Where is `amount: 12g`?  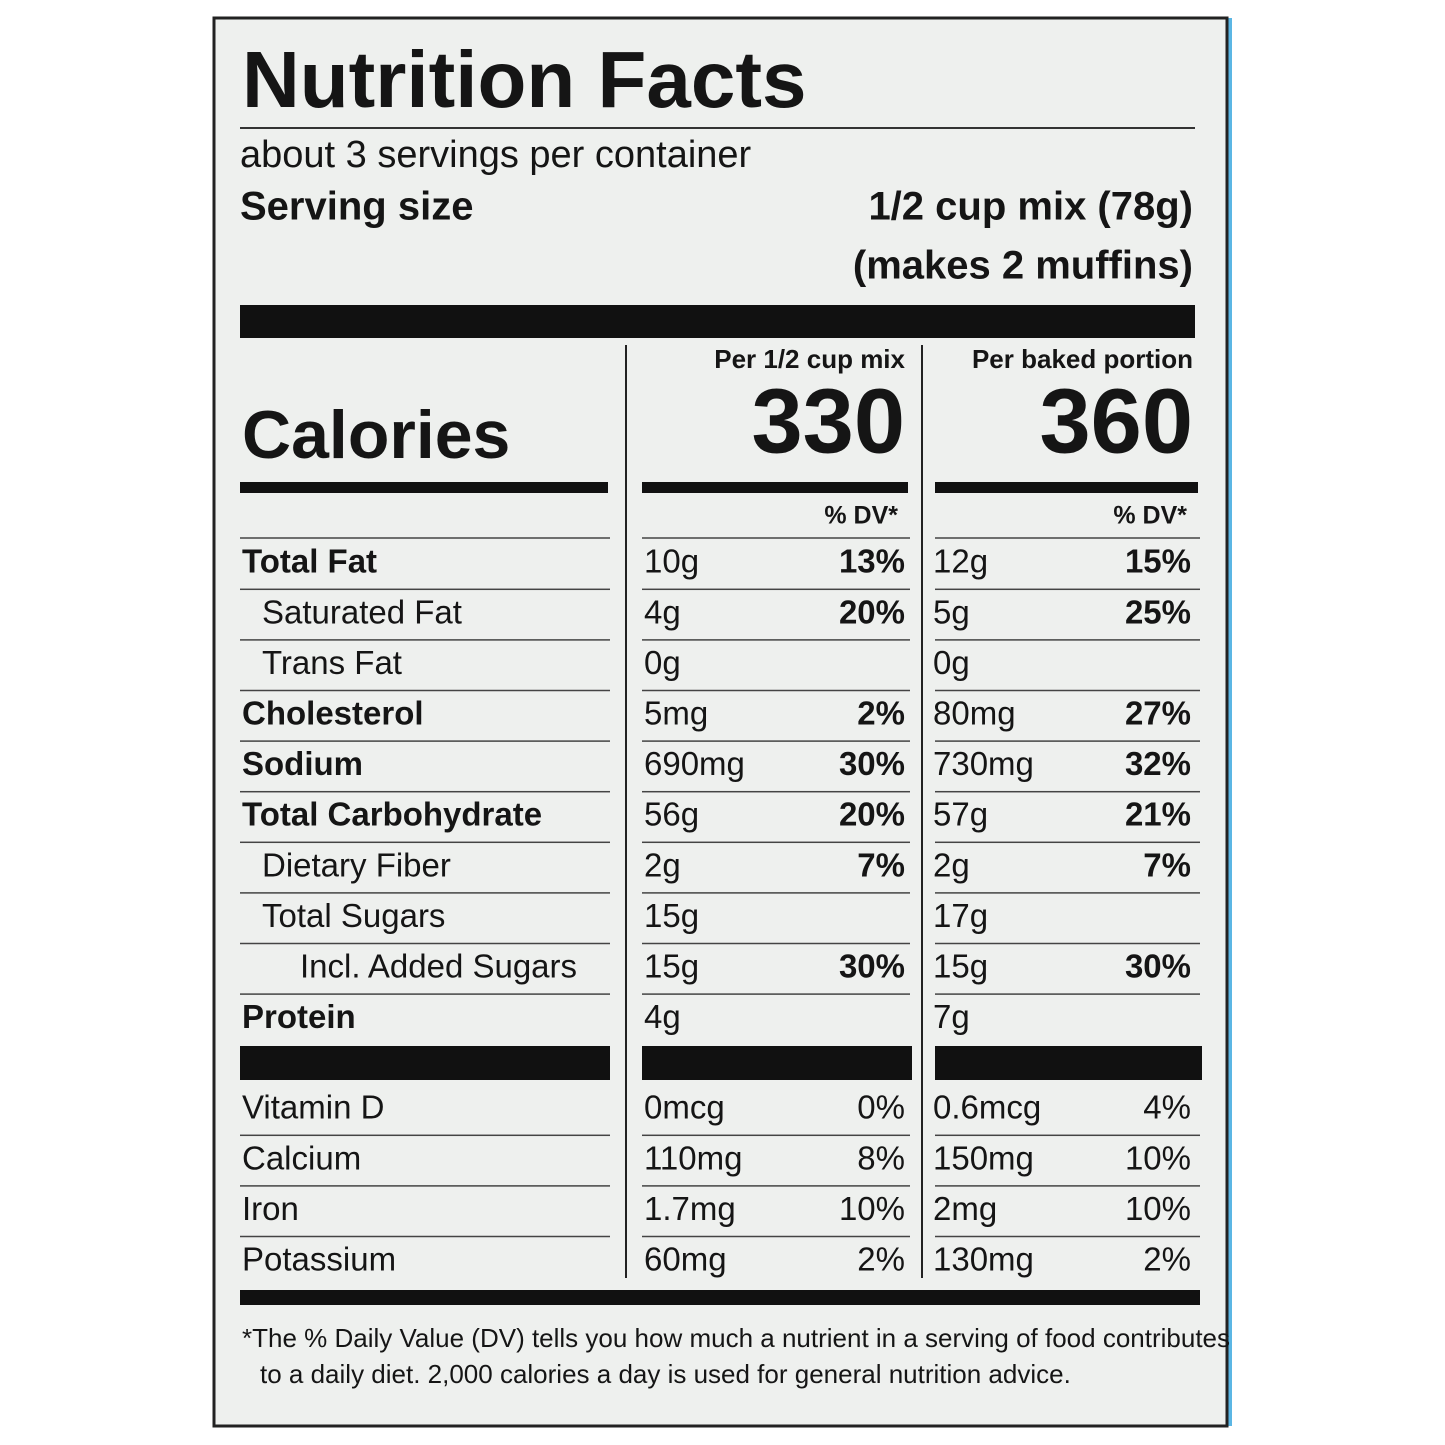 amount: 12g is located at coordinates (960, 561).